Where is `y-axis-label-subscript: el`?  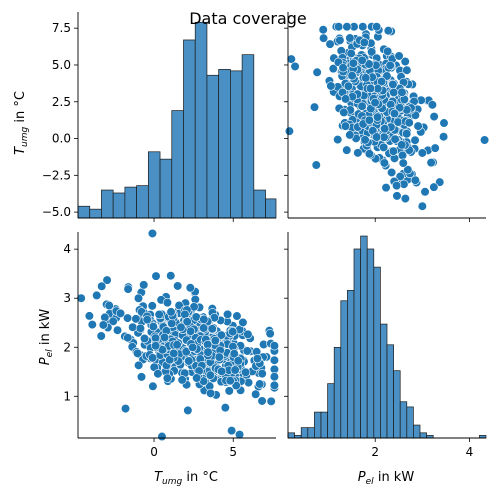
y-axis-label-subscript: el is located at coordinates (50, 353).